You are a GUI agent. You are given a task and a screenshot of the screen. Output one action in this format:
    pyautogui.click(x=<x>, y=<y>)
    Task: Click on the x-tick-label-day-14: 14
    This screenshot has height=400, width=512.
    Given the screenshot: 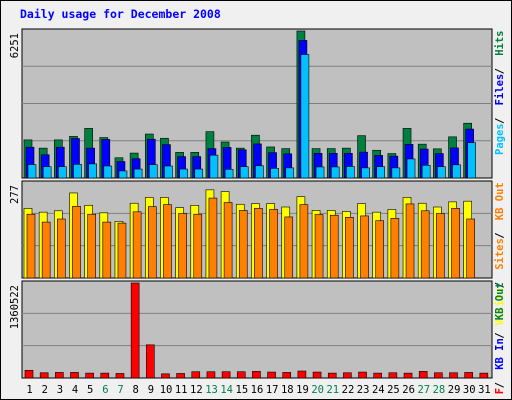 What is the action you would take?
    pyautogui.click(x=226, y=390)
    